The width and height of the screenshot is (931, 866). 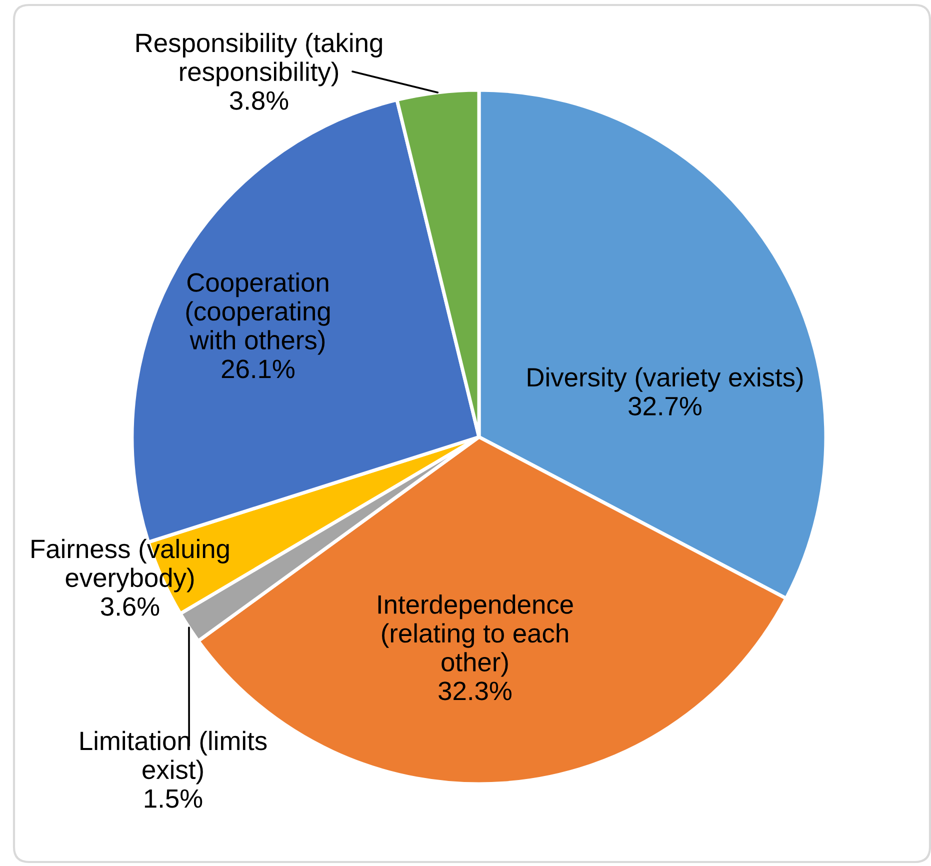 What do you see at coordinates (475, 691) in the screenshot?
I see `data-label: 32.3%` at bounding box center [475, 691].